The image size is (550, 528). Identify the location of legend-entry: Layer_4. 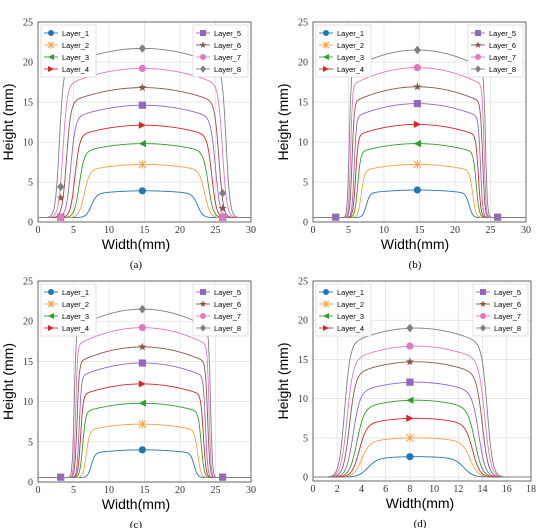
(350, 69).